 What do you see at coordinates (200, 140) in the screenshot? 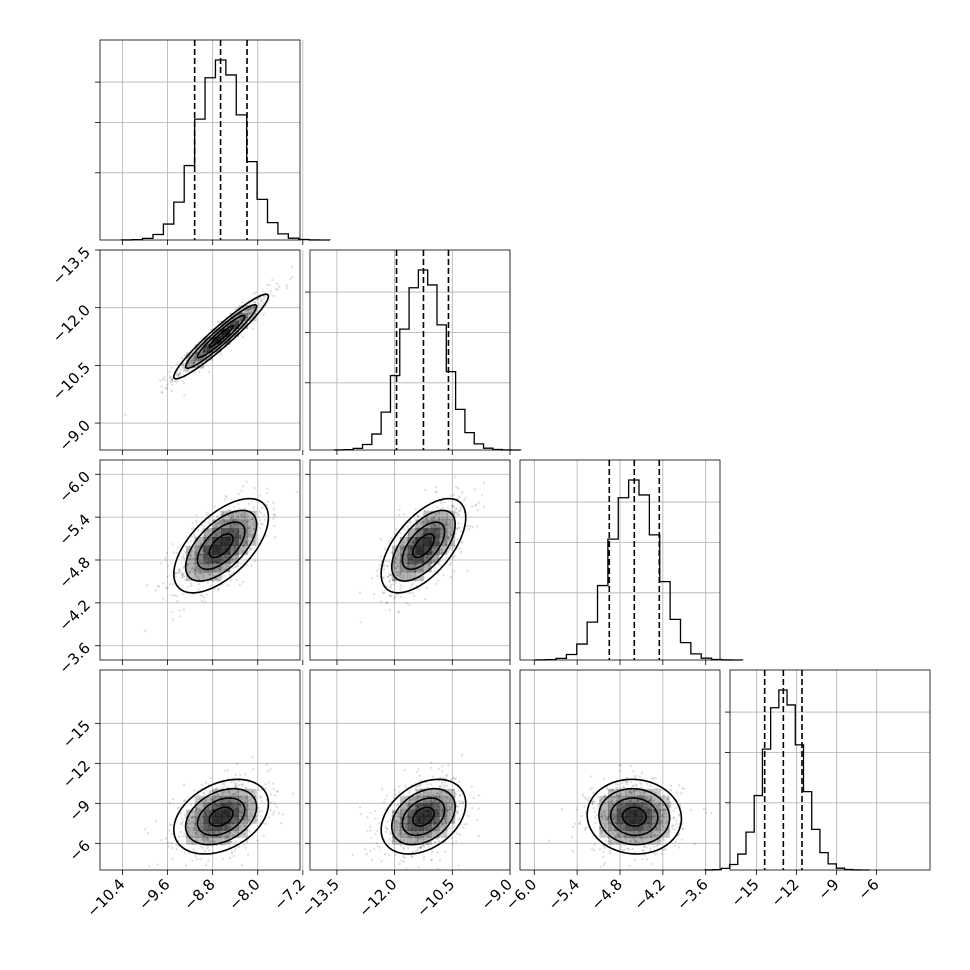
I see `panel-frame` at bounding box center [200, 140].